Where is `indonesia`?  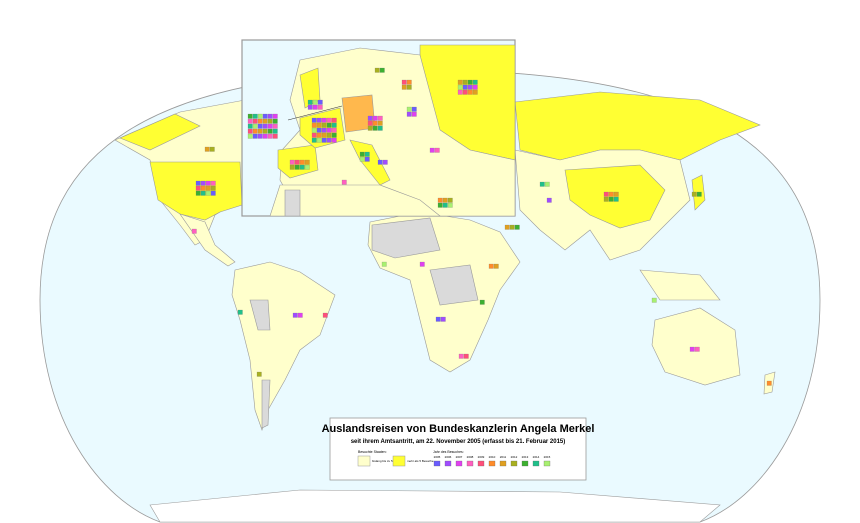
indonesia is located at coordinates (680, 285).